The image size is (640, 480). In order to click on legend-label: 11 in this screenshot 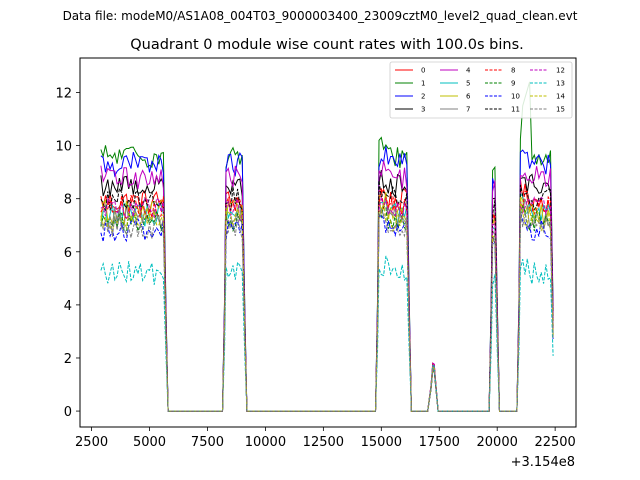, I will do `click(515, 110)`.